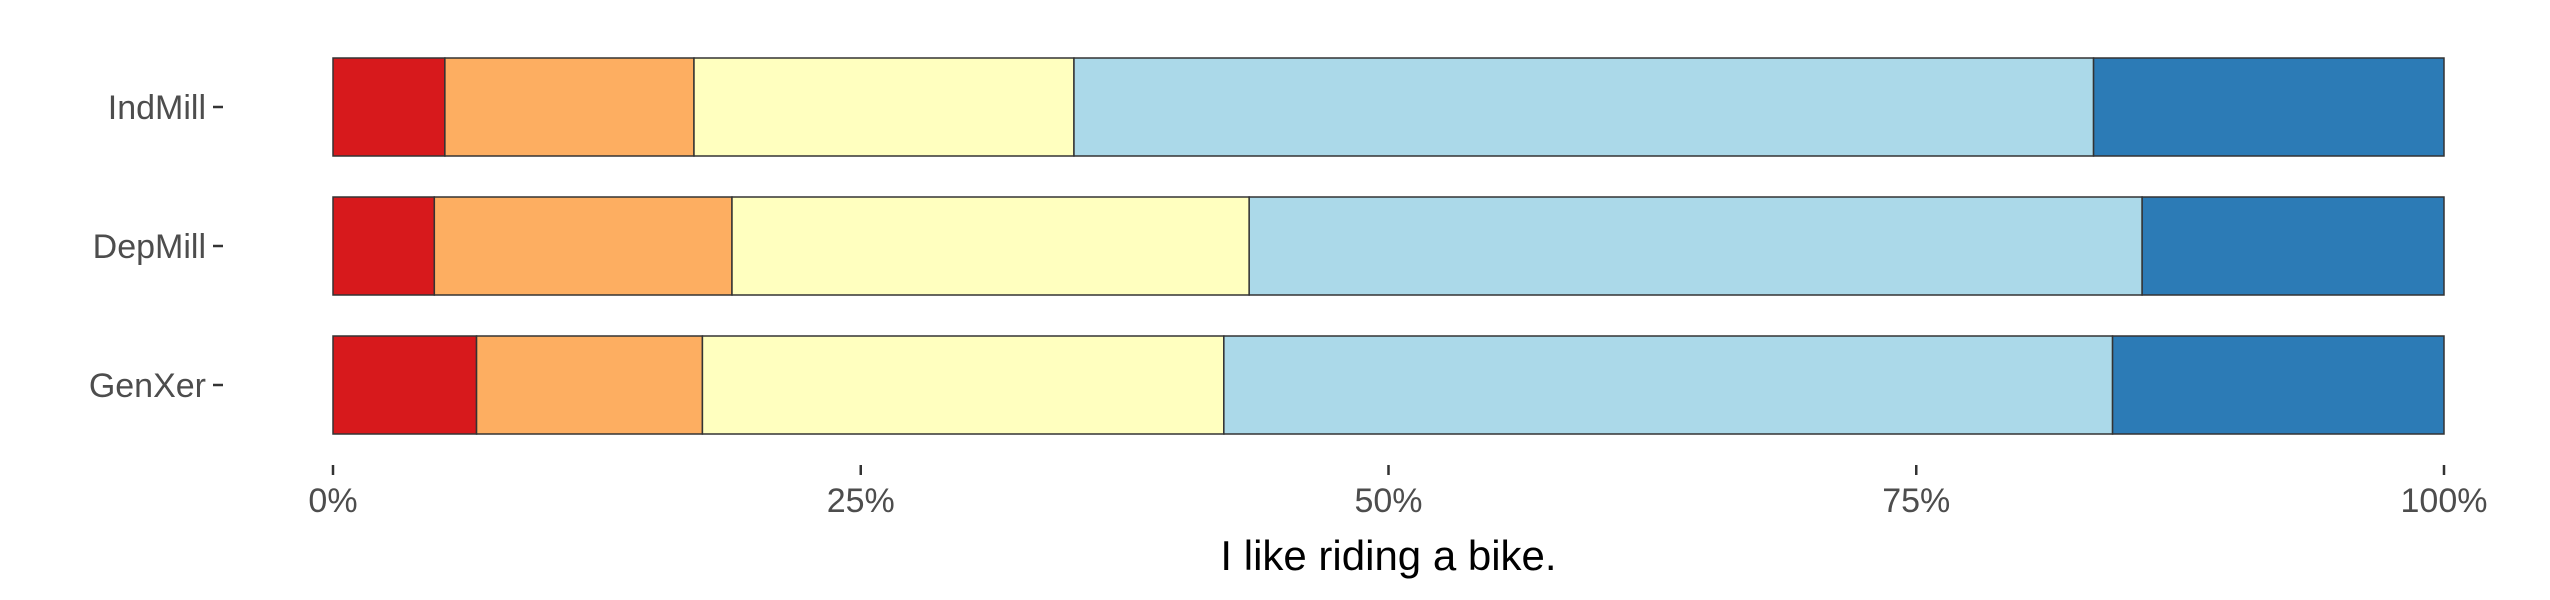  Describe the element at coordinates (1388, 555) in the screenshot. I see `x-axis-title: I like riding a bike.` at that location.